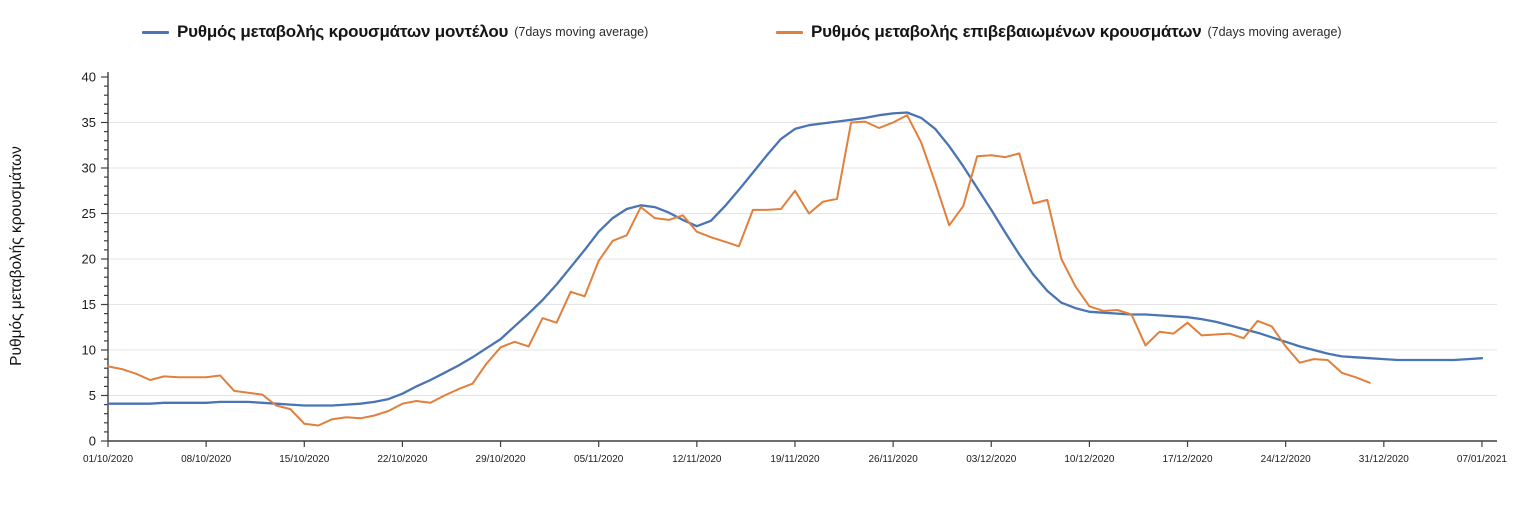  I want to click on x-tick-label: 26/11/2020, so click(893, 459).